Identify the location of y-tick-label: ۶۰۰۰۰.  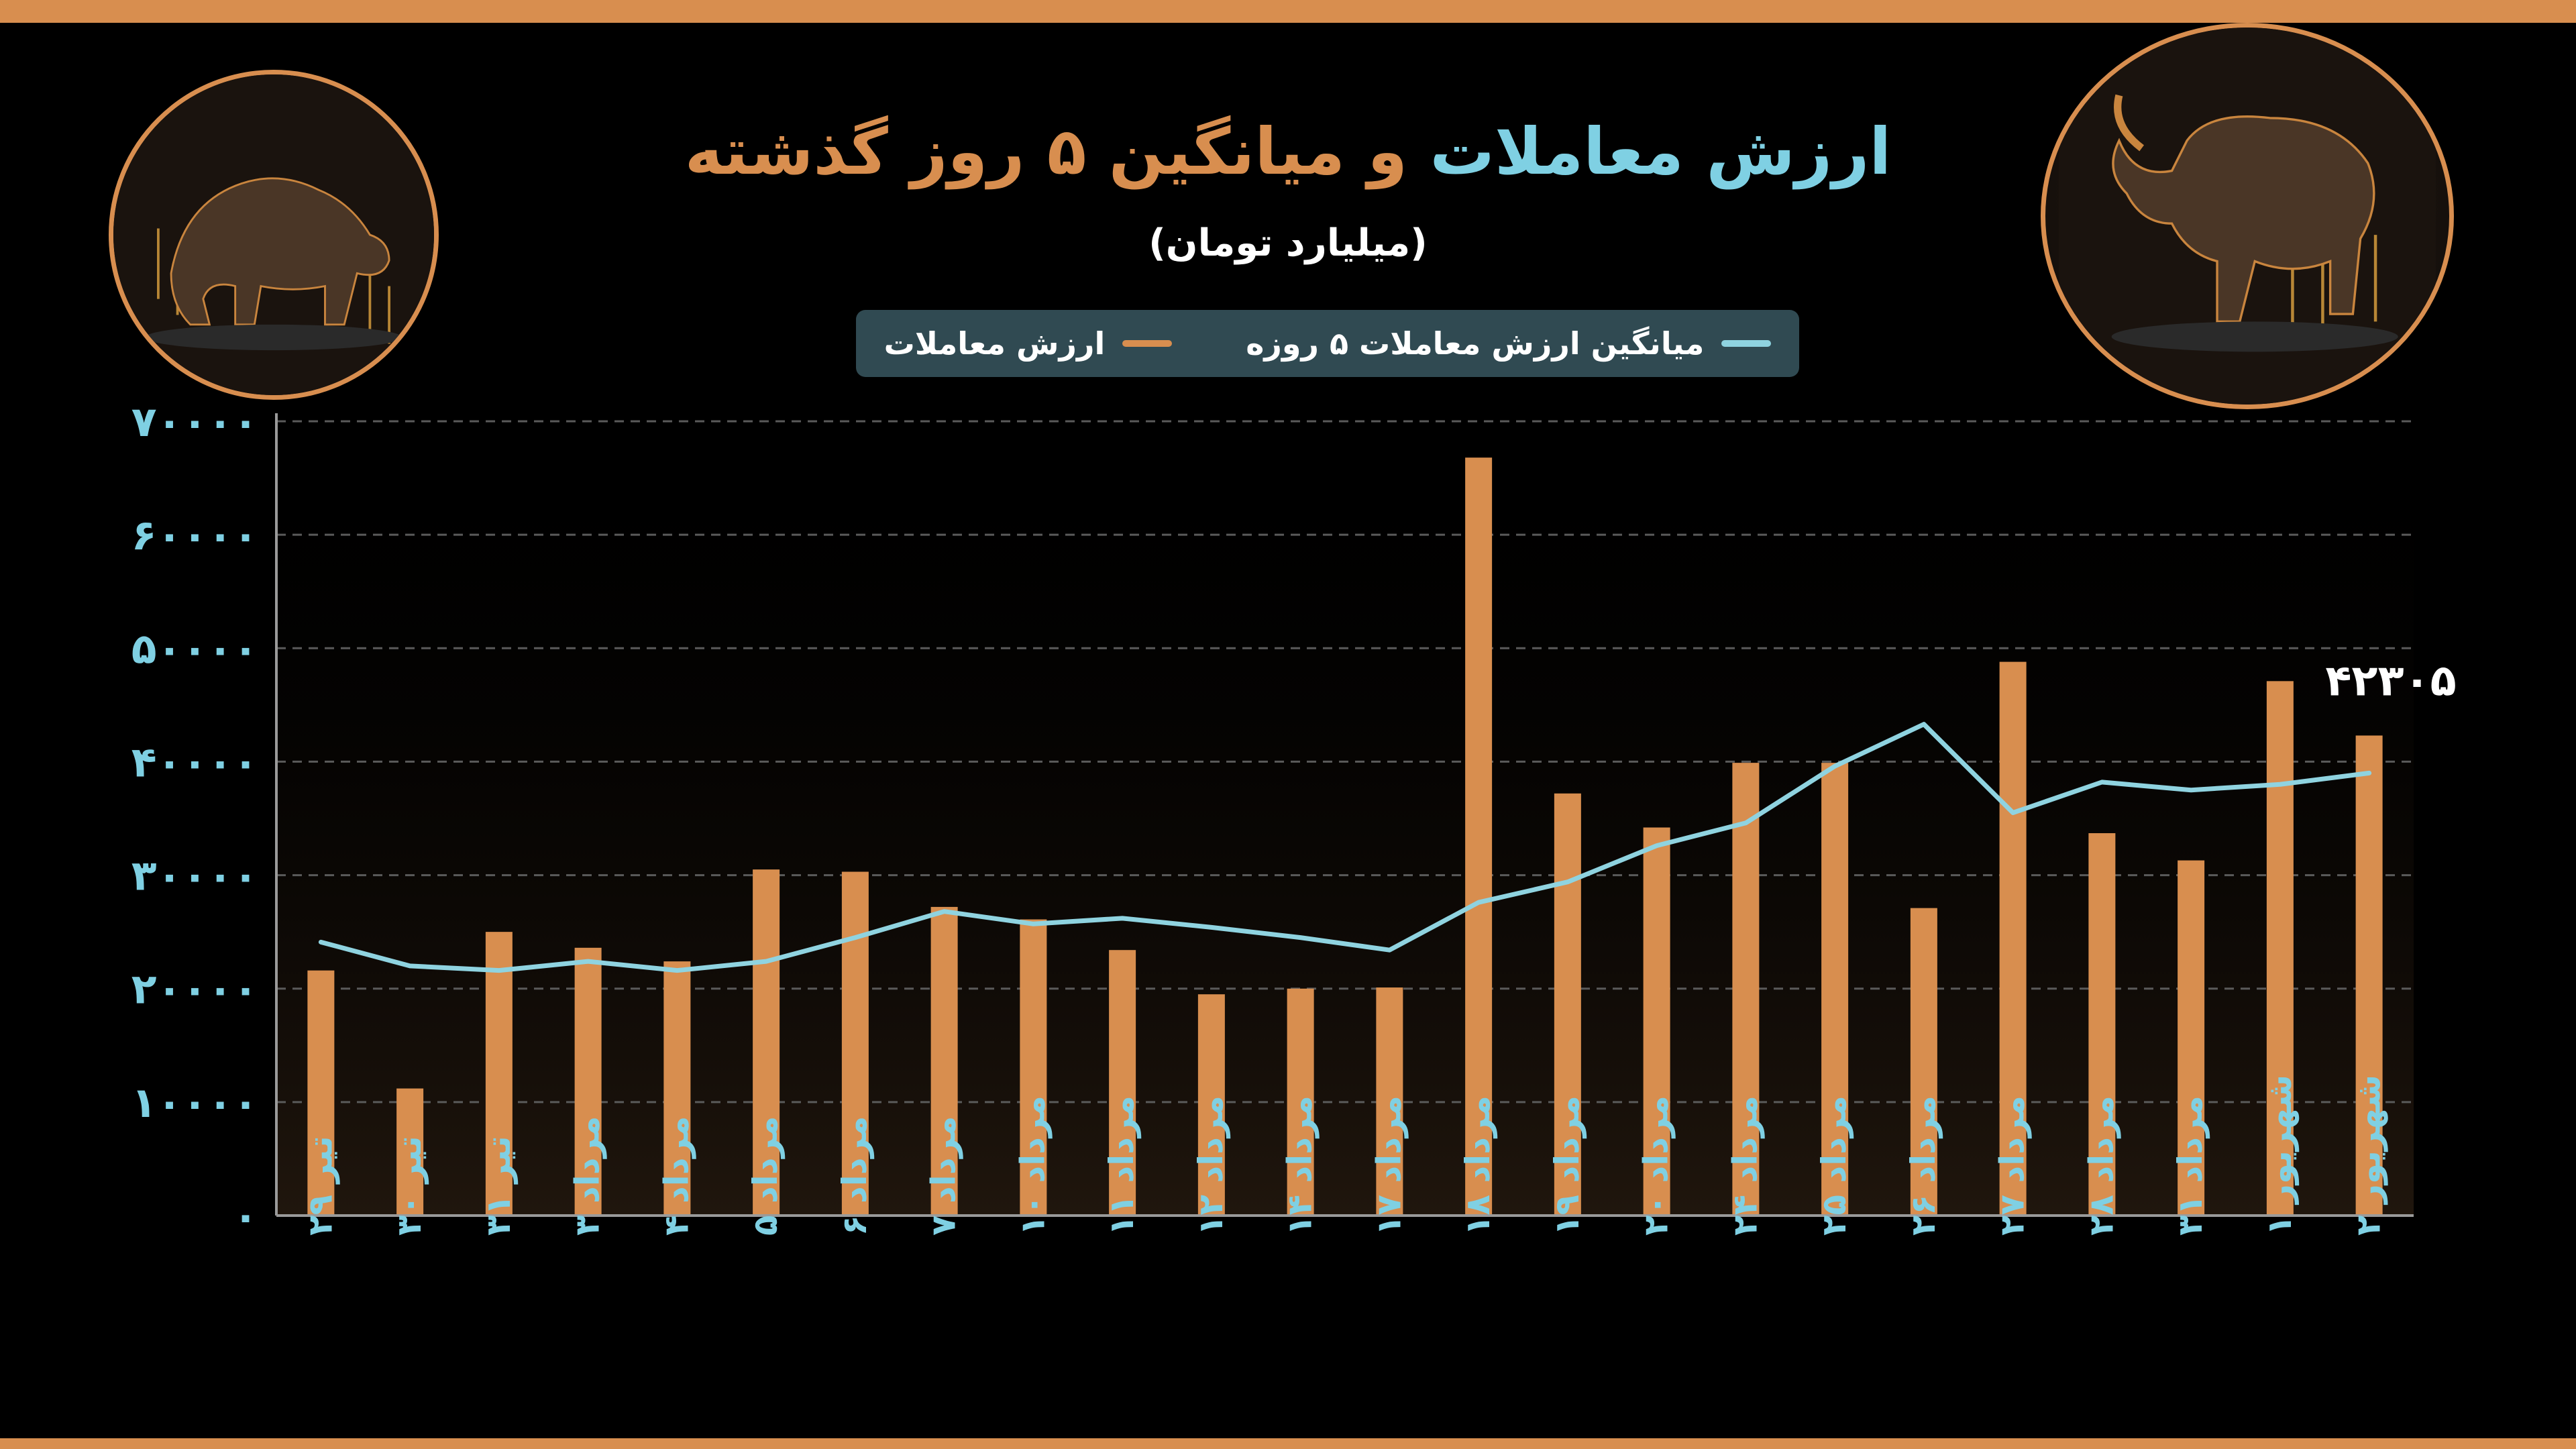
(194, 535).